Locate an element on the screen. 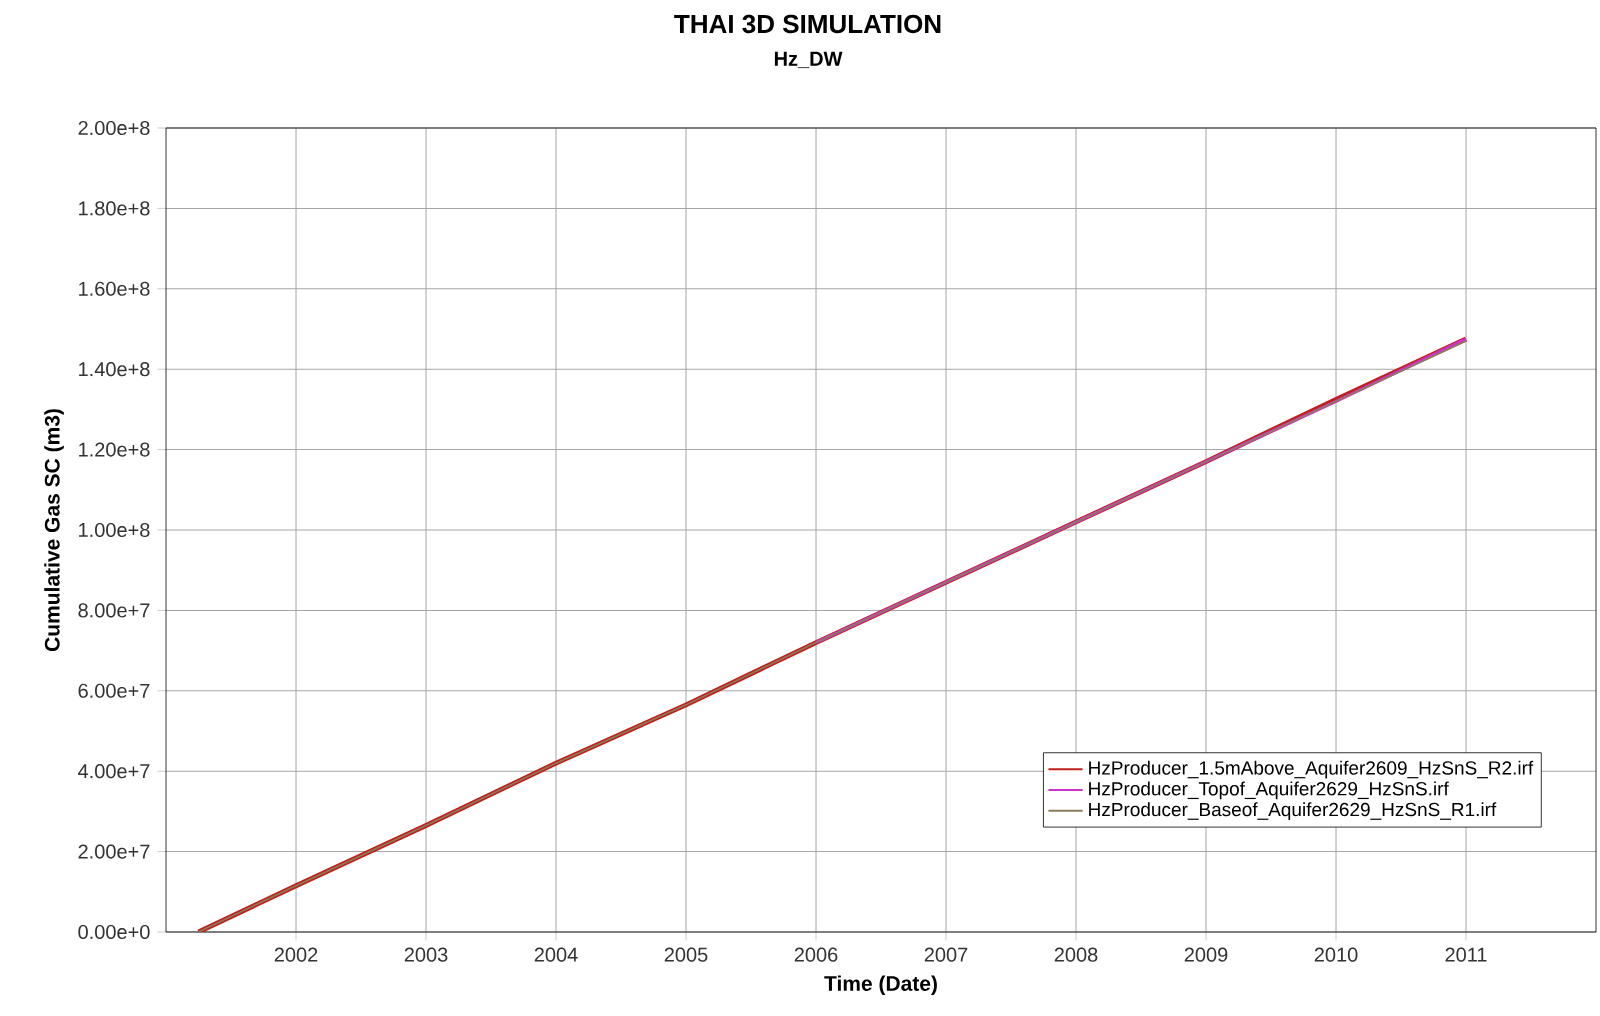 The image size is (1600, 1016). x-tick-label: 2011 is located at coordinates (1466, 954).